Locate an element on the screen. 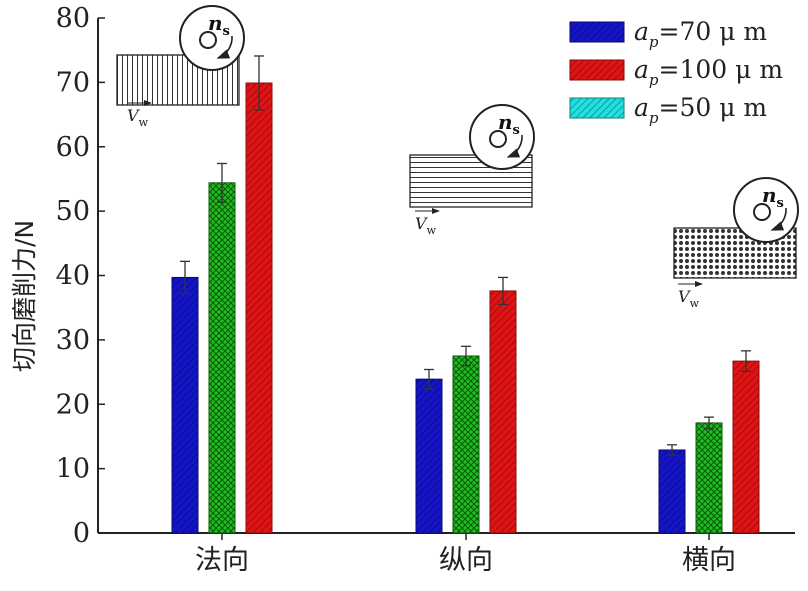  y-tick-label: 10 is located at coordinates (73, 469).